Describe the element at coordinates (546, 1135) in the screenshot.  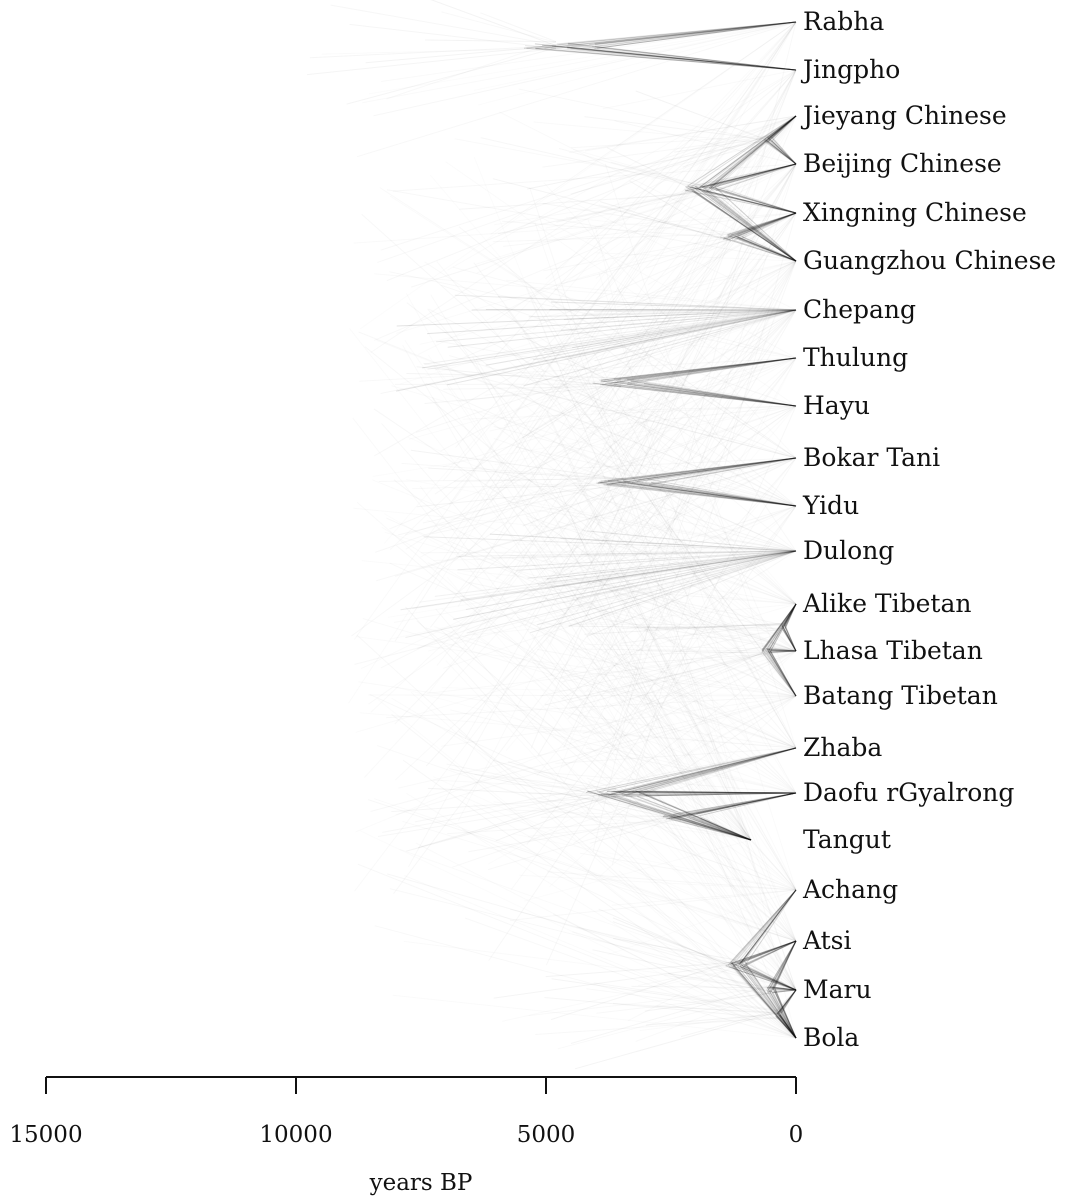
I see `tick-label: 5000` at that location.